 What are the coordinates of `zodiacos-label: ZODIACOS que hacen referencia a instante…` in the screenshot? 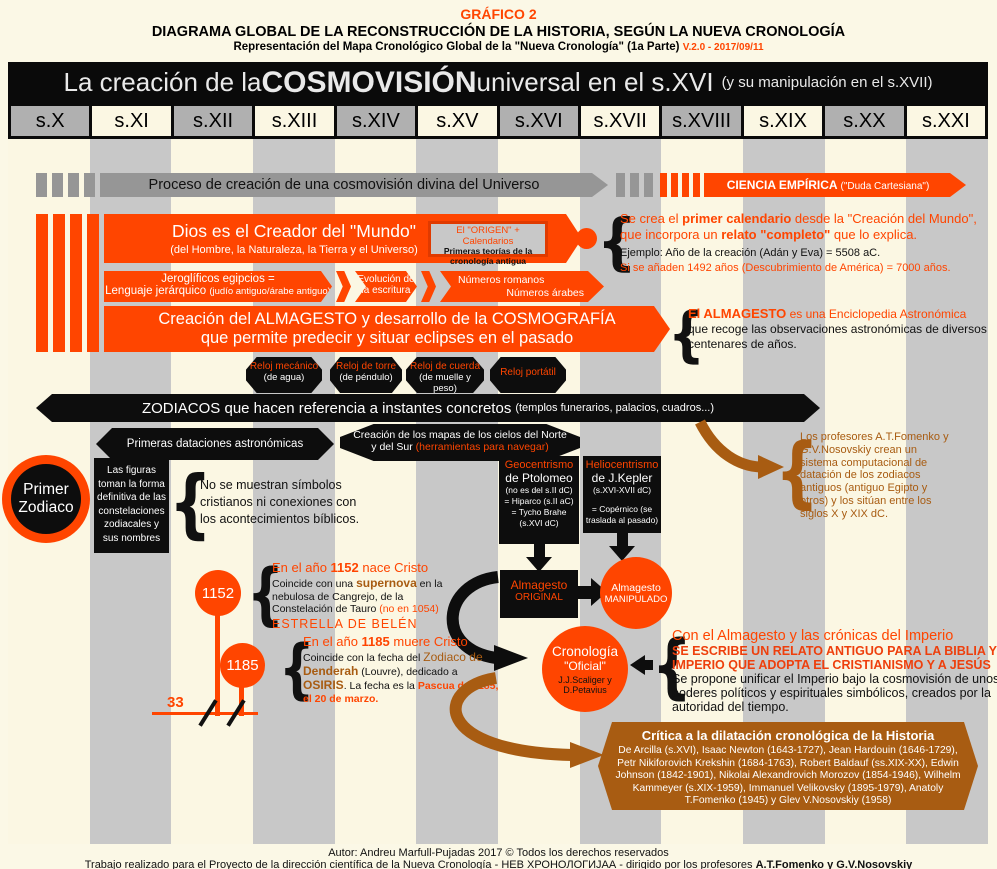 It's located at (326, 408).